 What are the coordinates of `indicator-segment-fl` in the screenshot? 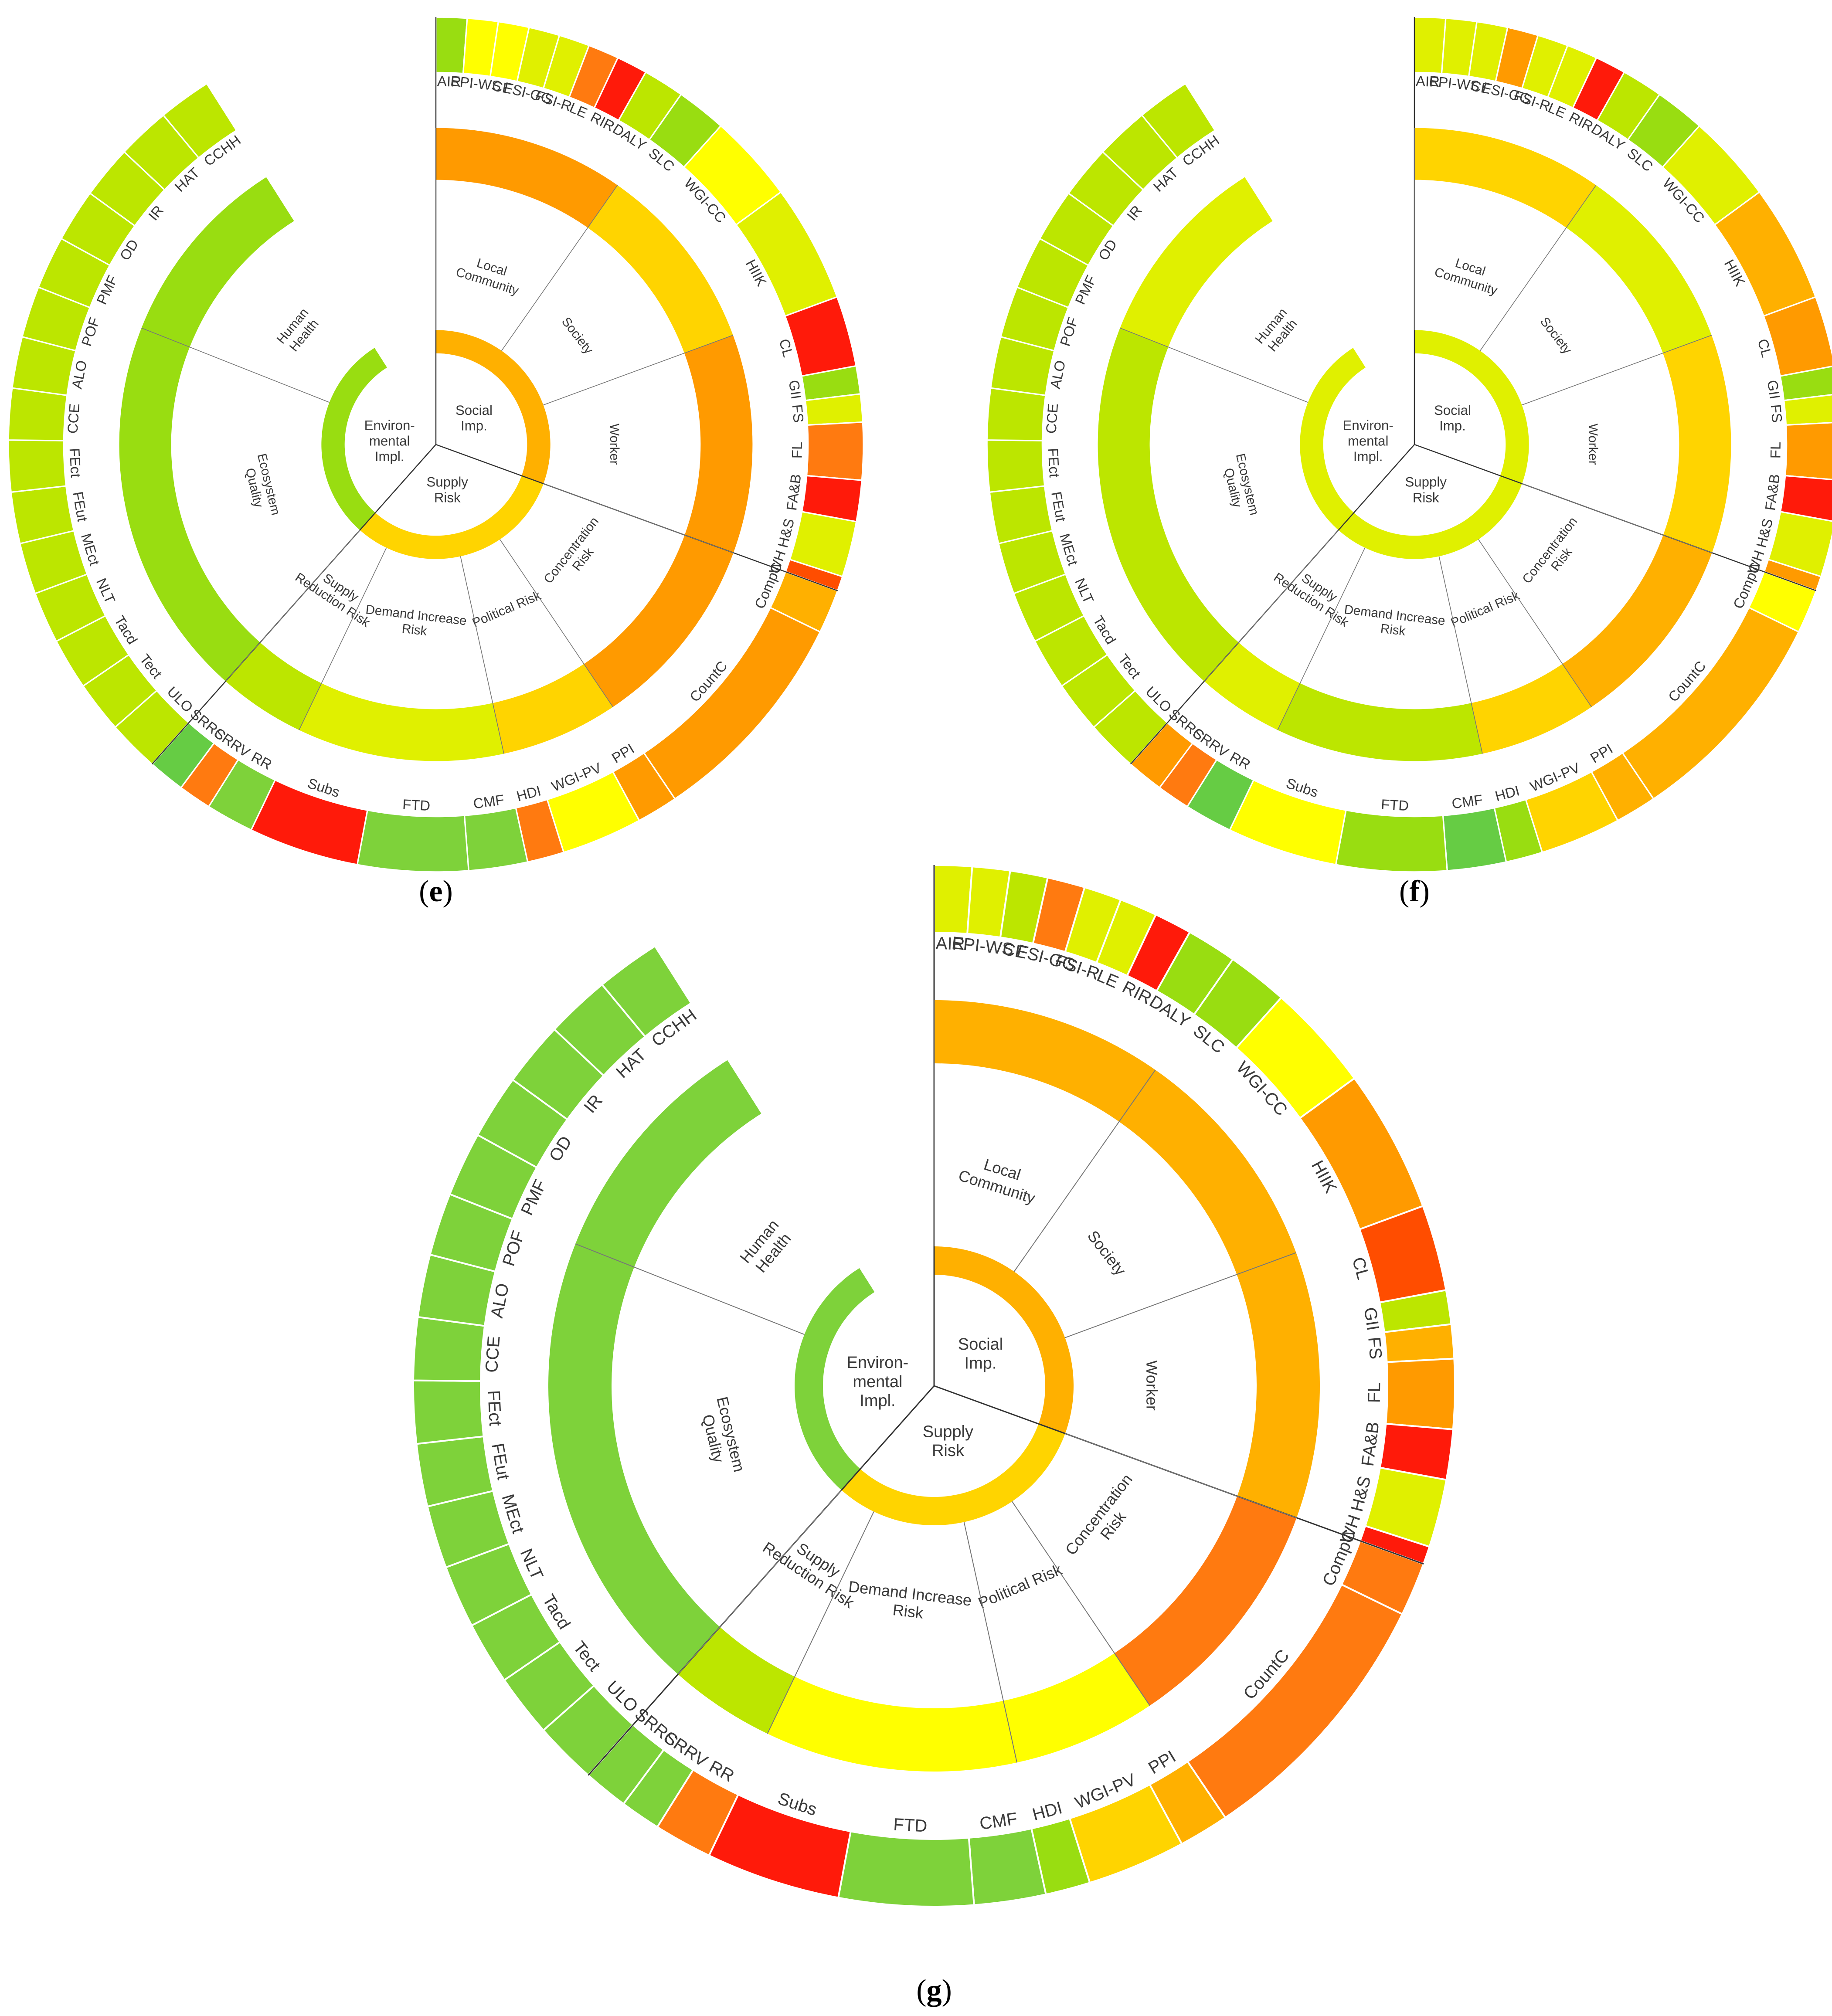 It's located at (835, 451).